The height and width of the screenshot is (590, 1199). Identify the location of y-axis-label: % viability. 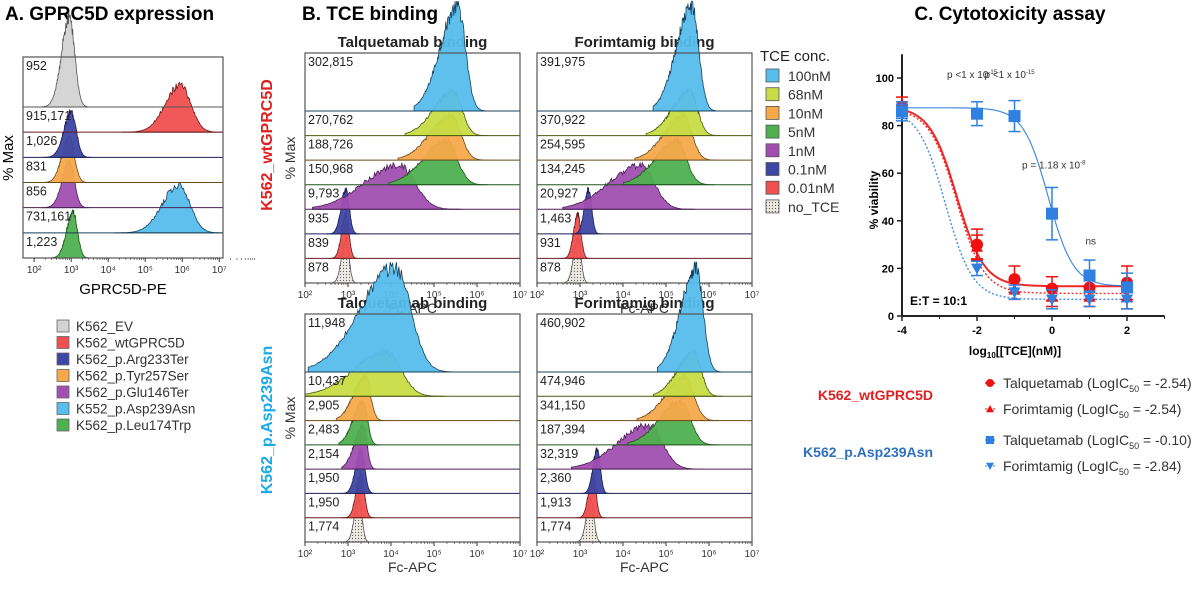
(874, 199).